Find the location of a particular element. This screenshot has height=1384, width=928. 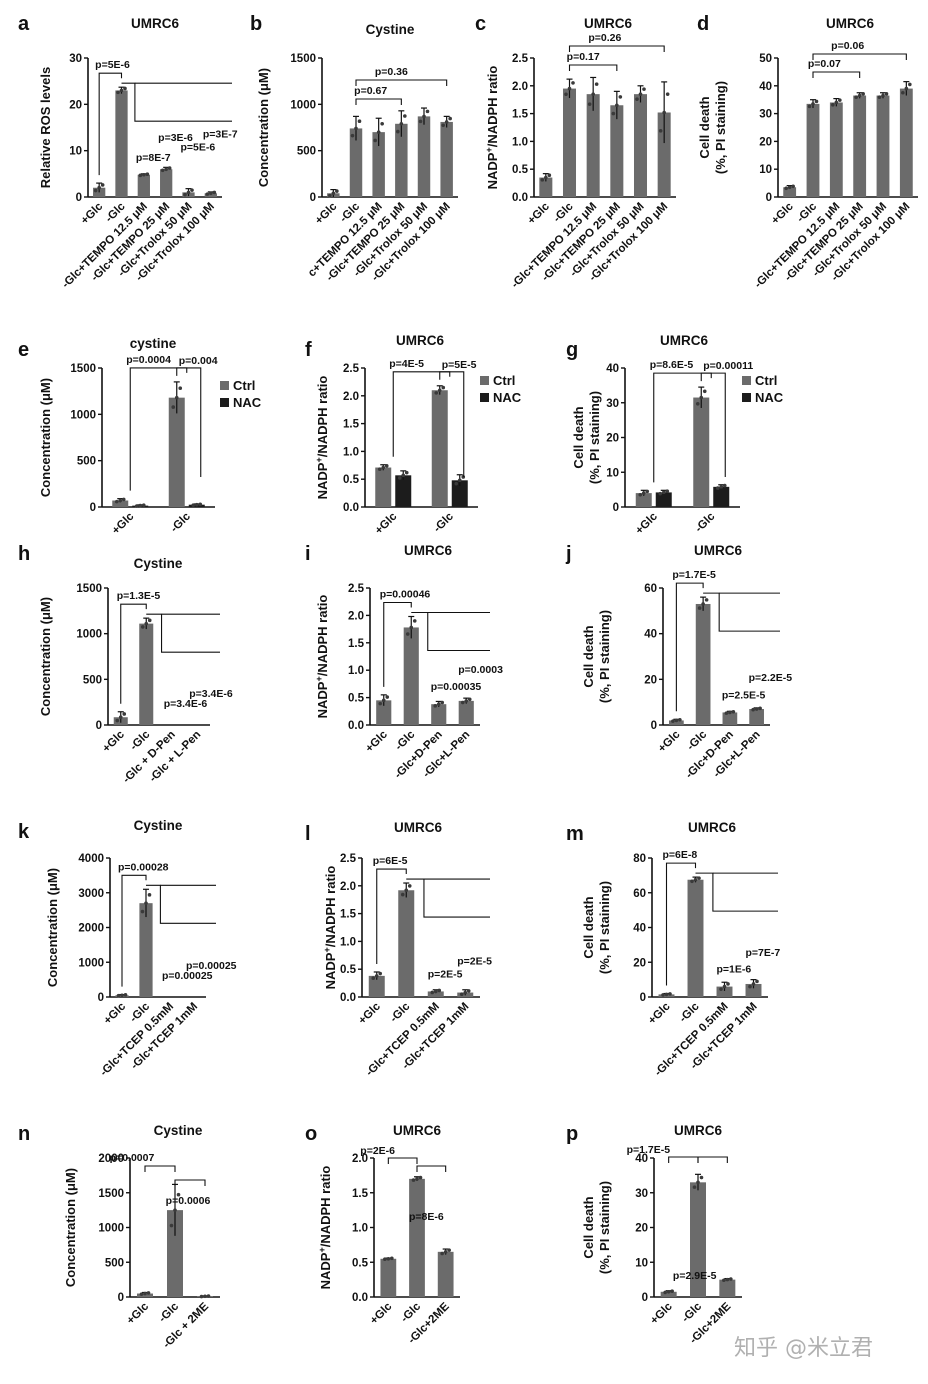

y-tick-label: 1000 is located at coordinates (111, 1229).